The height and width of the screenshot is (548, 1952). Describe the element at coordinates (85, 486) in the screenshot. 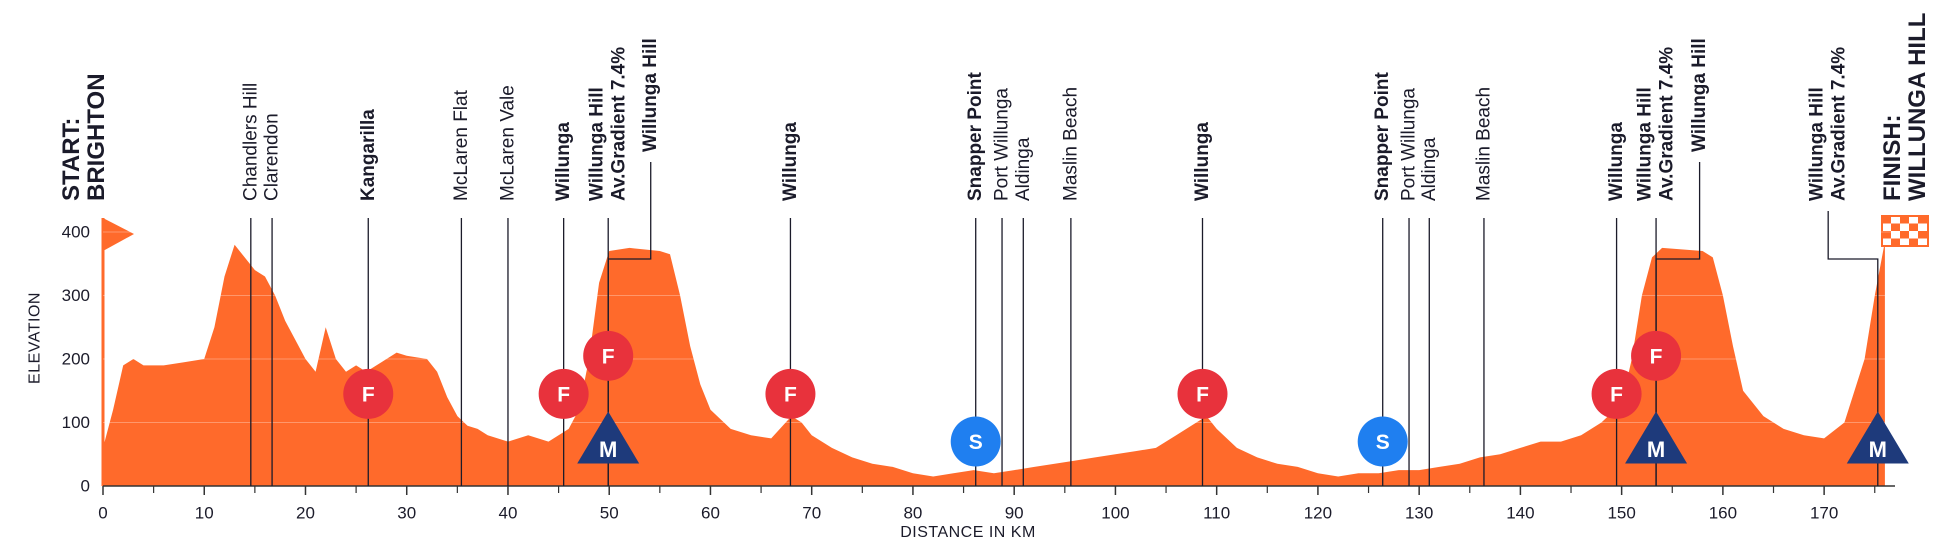

I see `y-tick-label: 0` at that location.